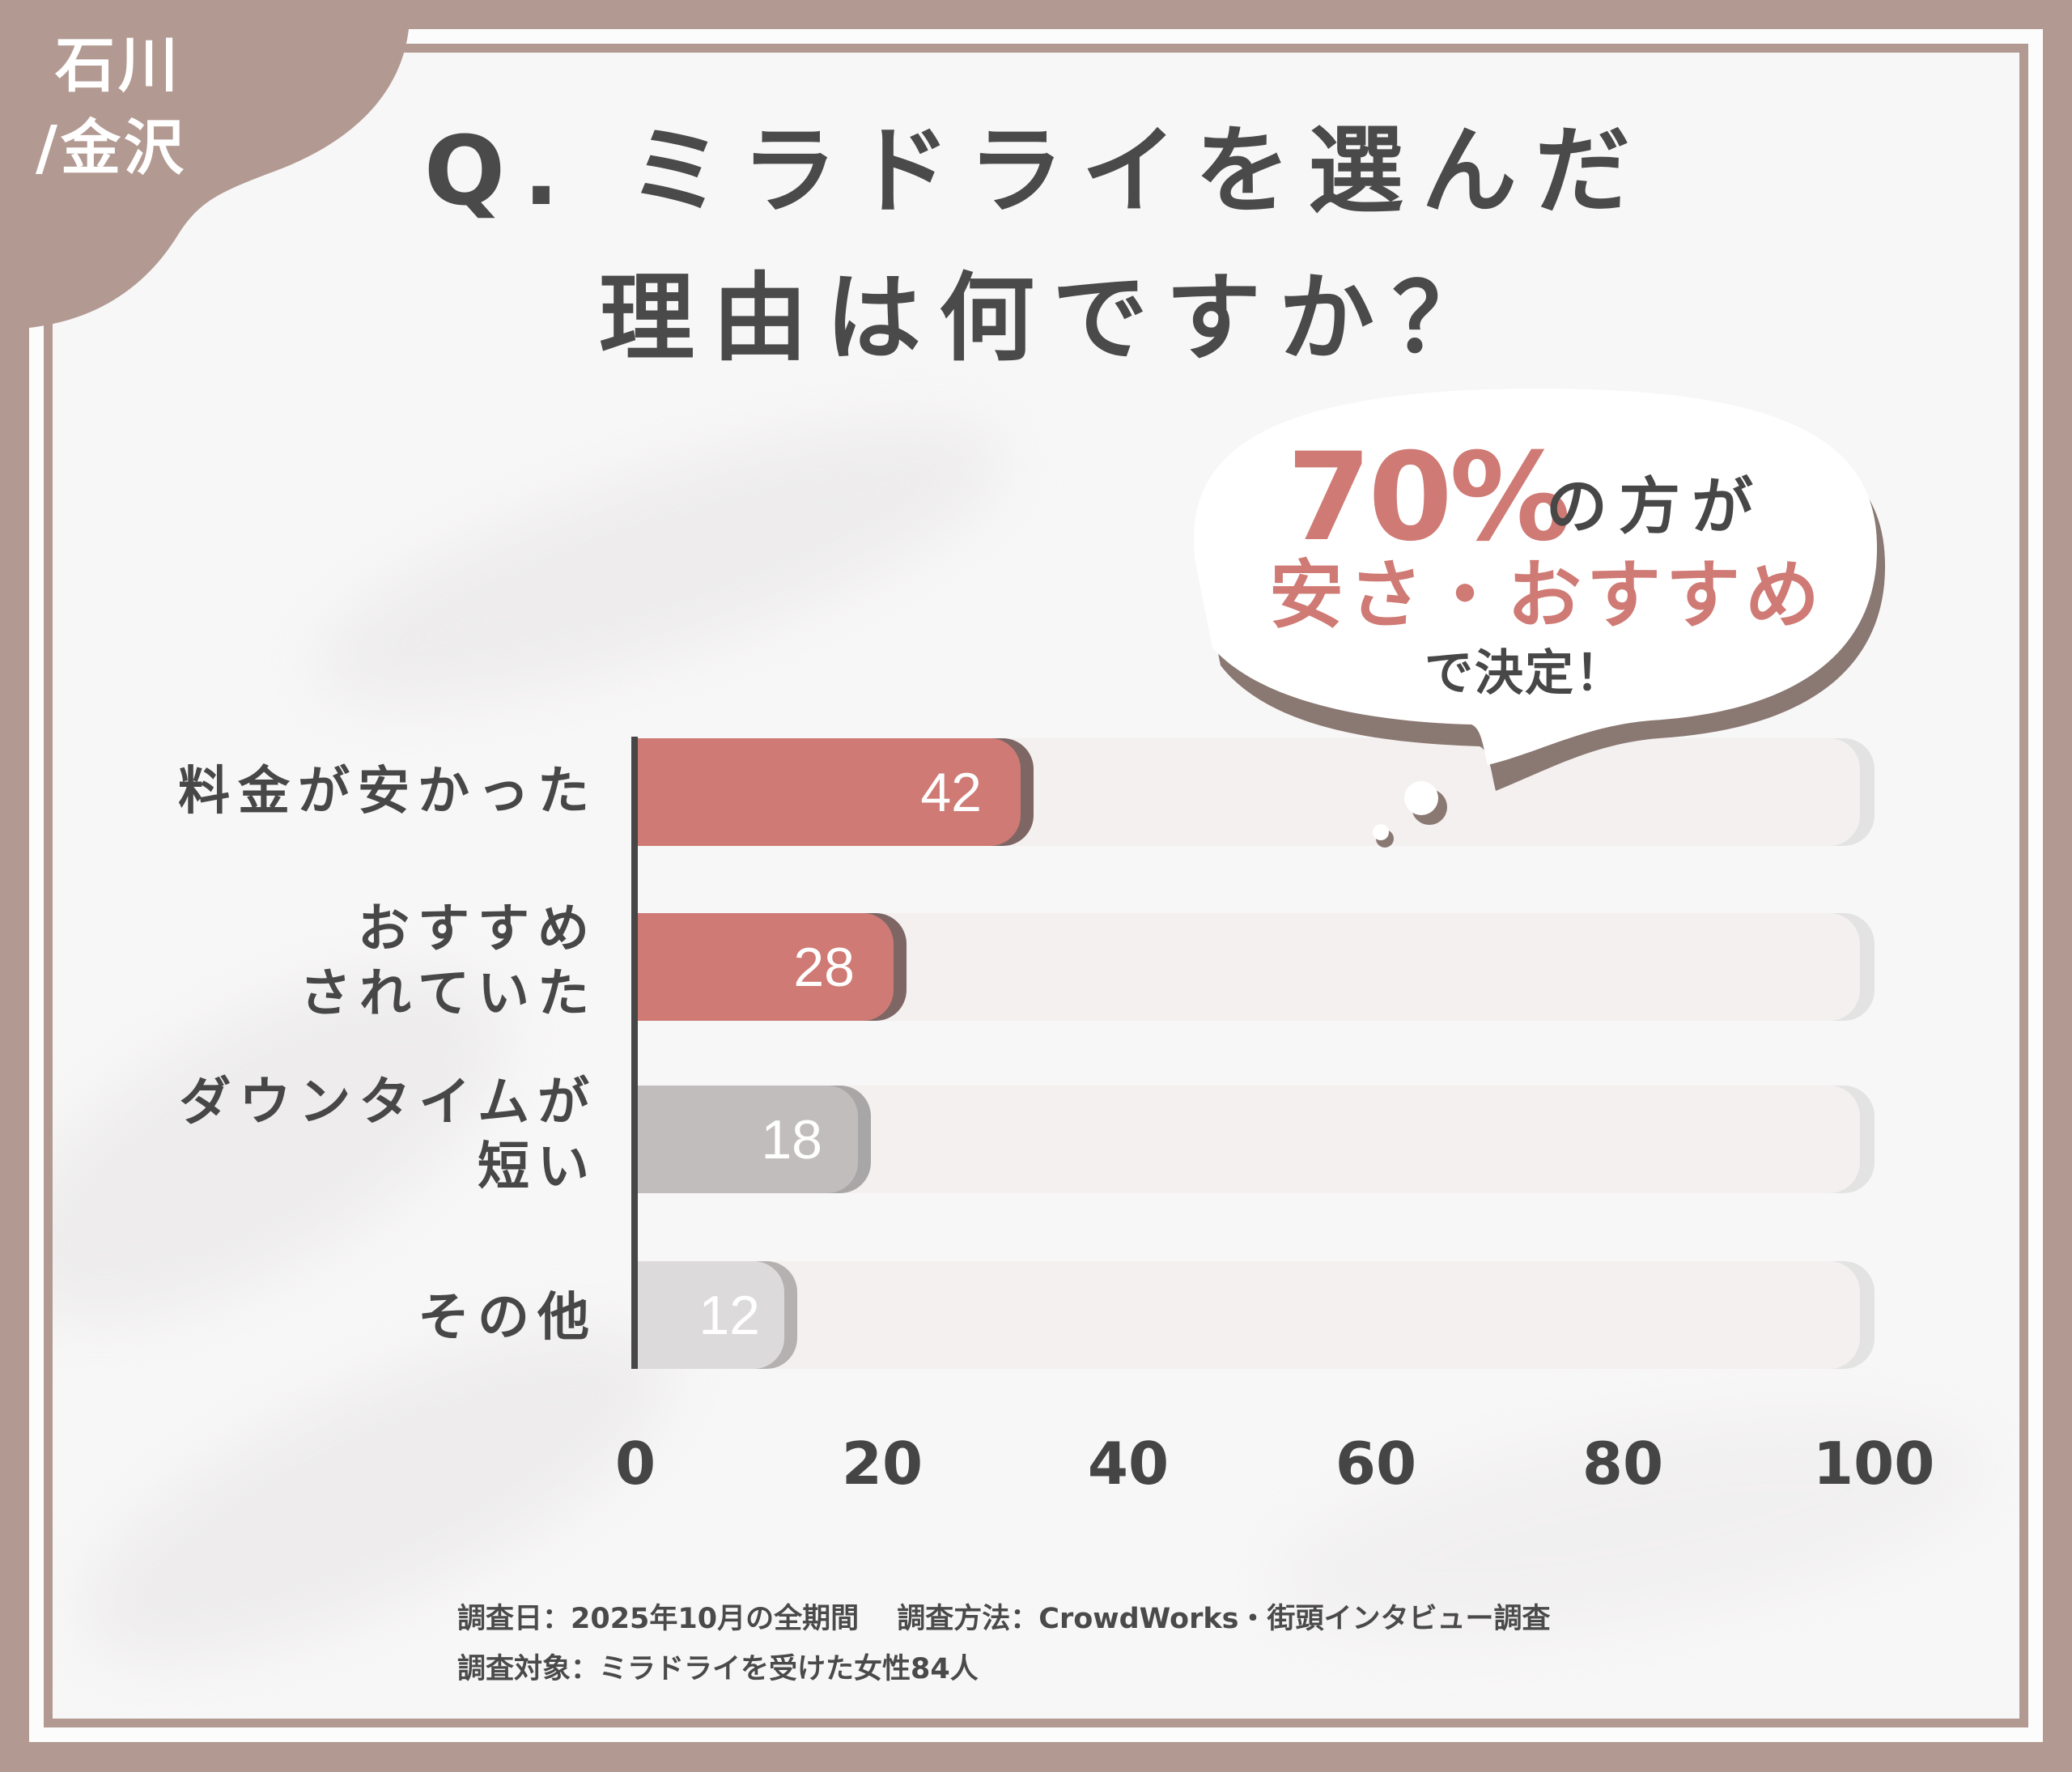 This screenshot has height=1772, width=2072. Describe the element at coordinates (1256, 1315) in the screenshot. I see `bar-track` at that location.